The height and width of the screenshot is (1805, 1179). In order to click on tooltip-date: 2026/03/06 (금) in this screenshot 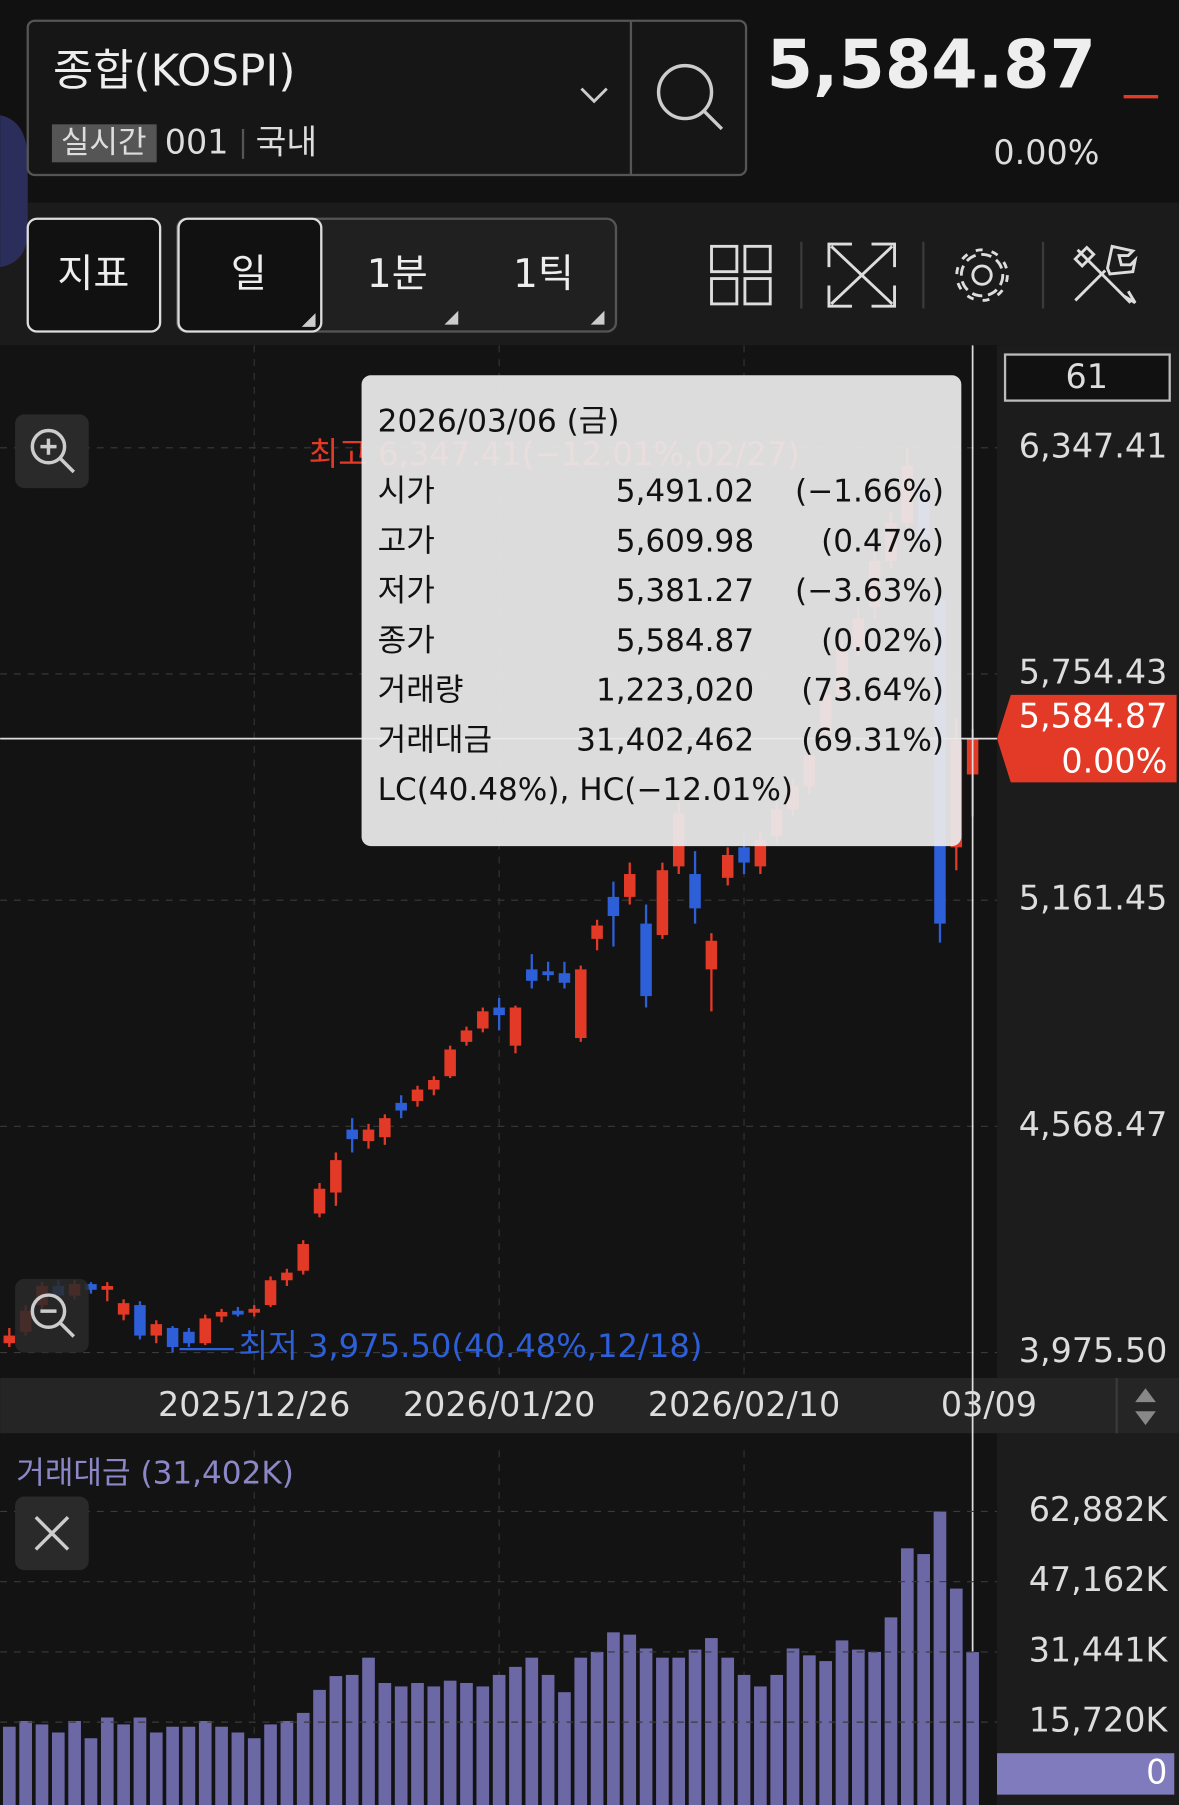, I will do `click(499, 421)`.